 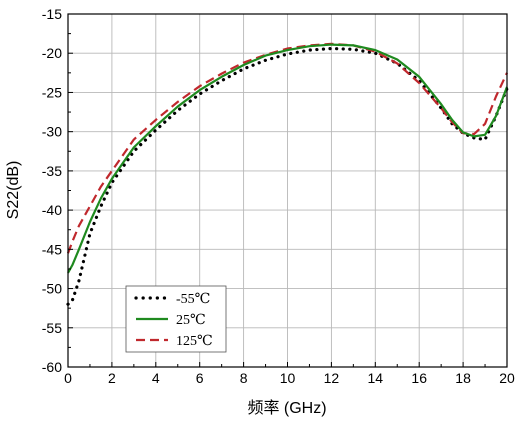 What do you see at coordinates (191, 320) in the screenshot?
I see `legend-label-1: 25℃` at bounding box center [191, 320].